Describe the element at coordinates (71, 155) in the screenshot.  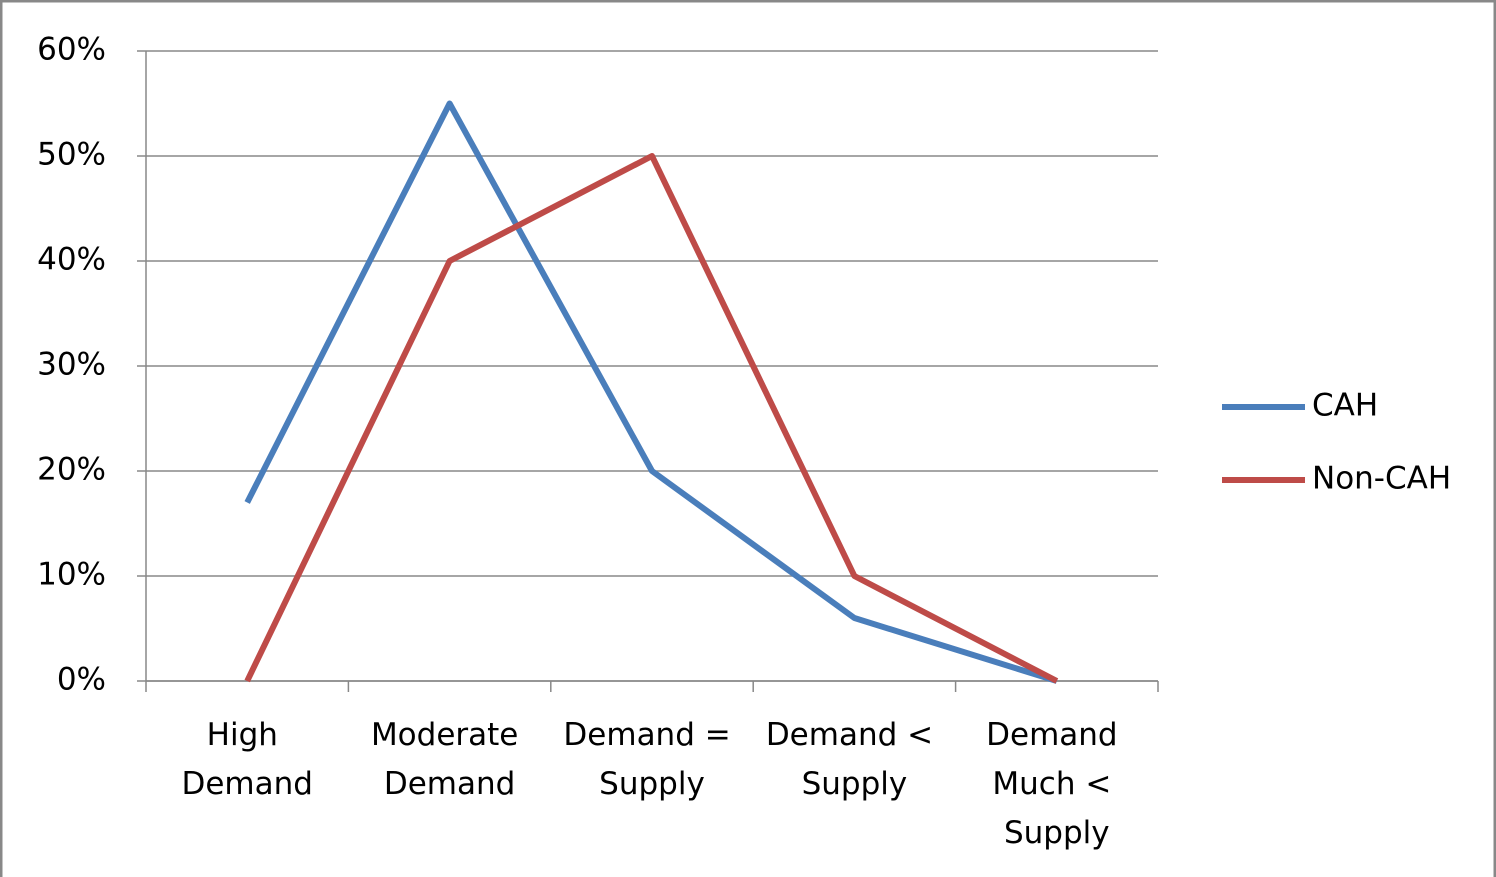
I see `y-tick-label: 50%` at that location.